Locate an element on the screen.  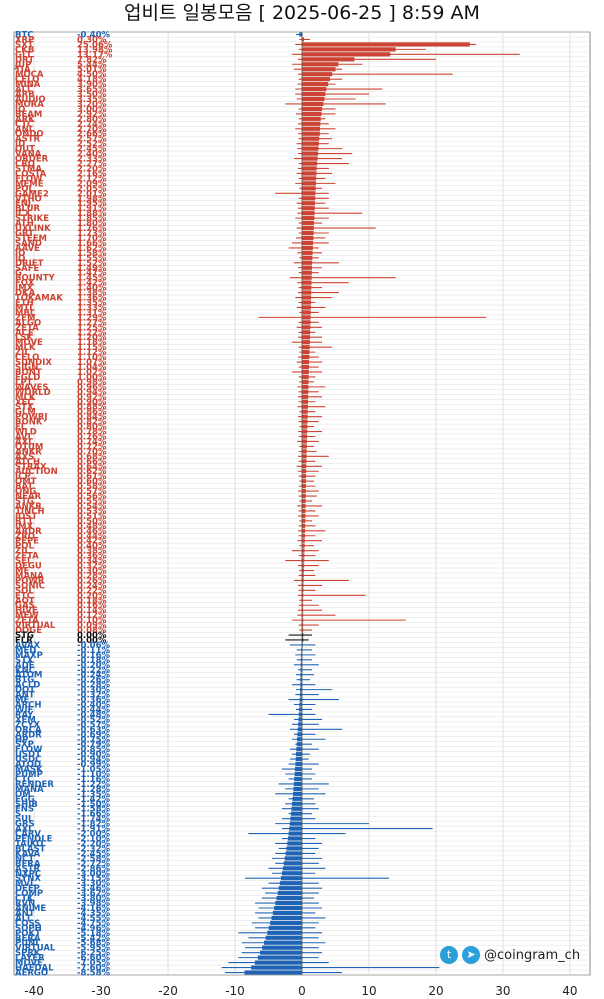
bar-ticker-label: ETC is located at coordinates (24, 596).